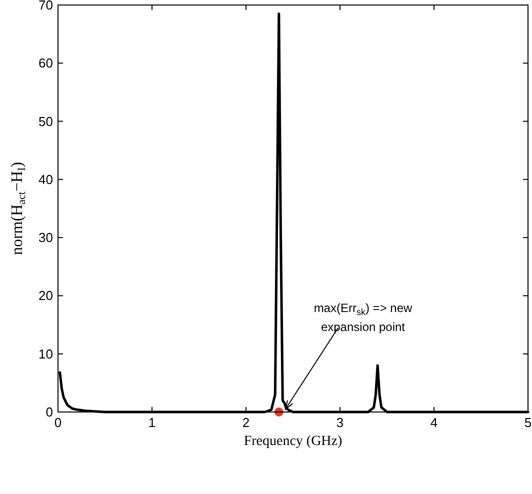 Image resolution: width=532 pixels, height=494 pixels. Describe the element at coordinates (528, 422) in the screenshot. I see `x-tick-label: 5` at that location.